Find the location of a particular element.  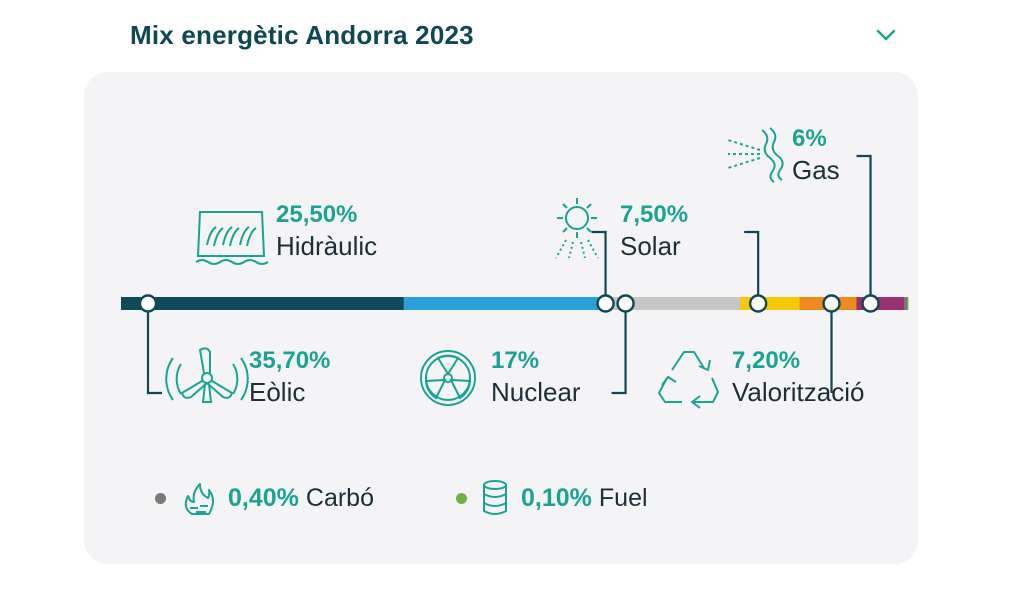

carbo-name: Carbó is located at coordinates (339, 497).